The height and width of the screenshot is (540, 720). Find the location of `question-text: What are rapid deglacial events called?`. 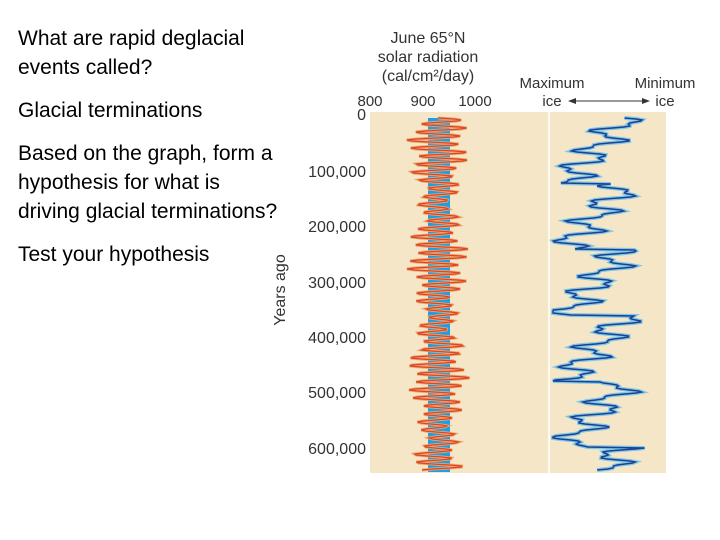

question-text: What are rapid deglacial events called? is located at coordinates (131, 53).